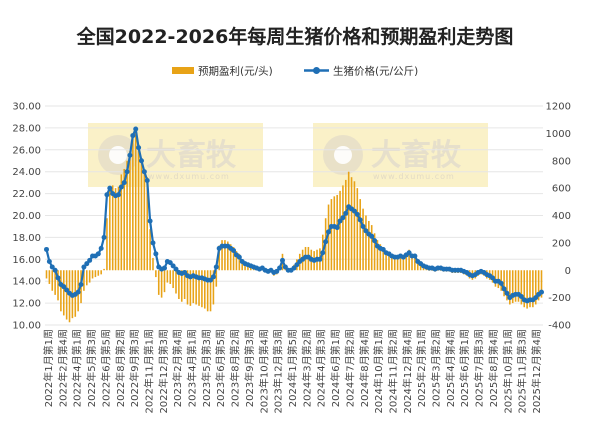  I want to click on x-tick-label: 2024年6月第1周, so click(335, 368).